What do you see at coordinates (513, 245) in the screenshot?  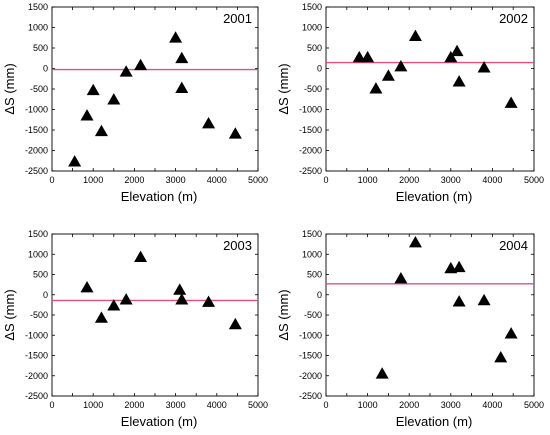 I see `panel-year-label: 2004` at bounding box center [513, 245].